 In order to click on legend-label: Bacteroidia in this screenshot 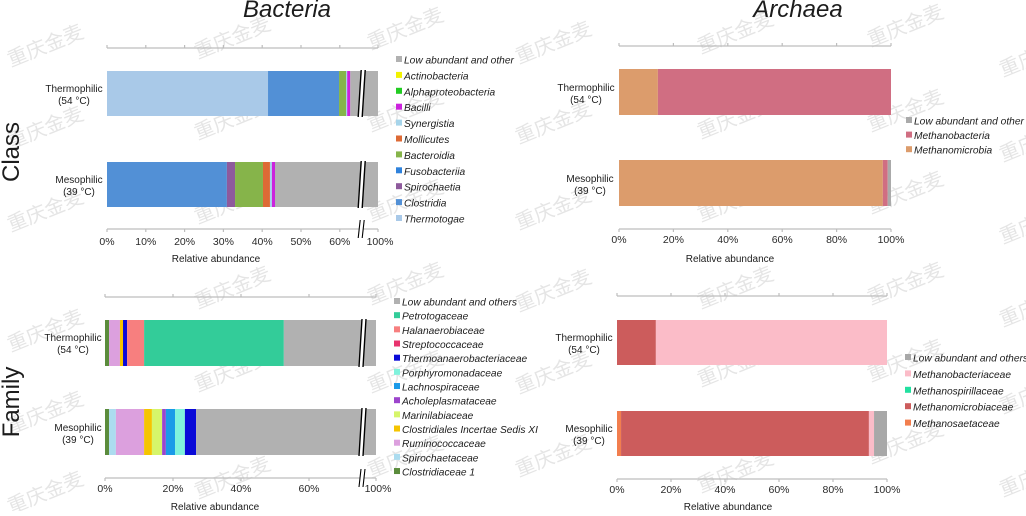, I will do `click(429, 156)`.